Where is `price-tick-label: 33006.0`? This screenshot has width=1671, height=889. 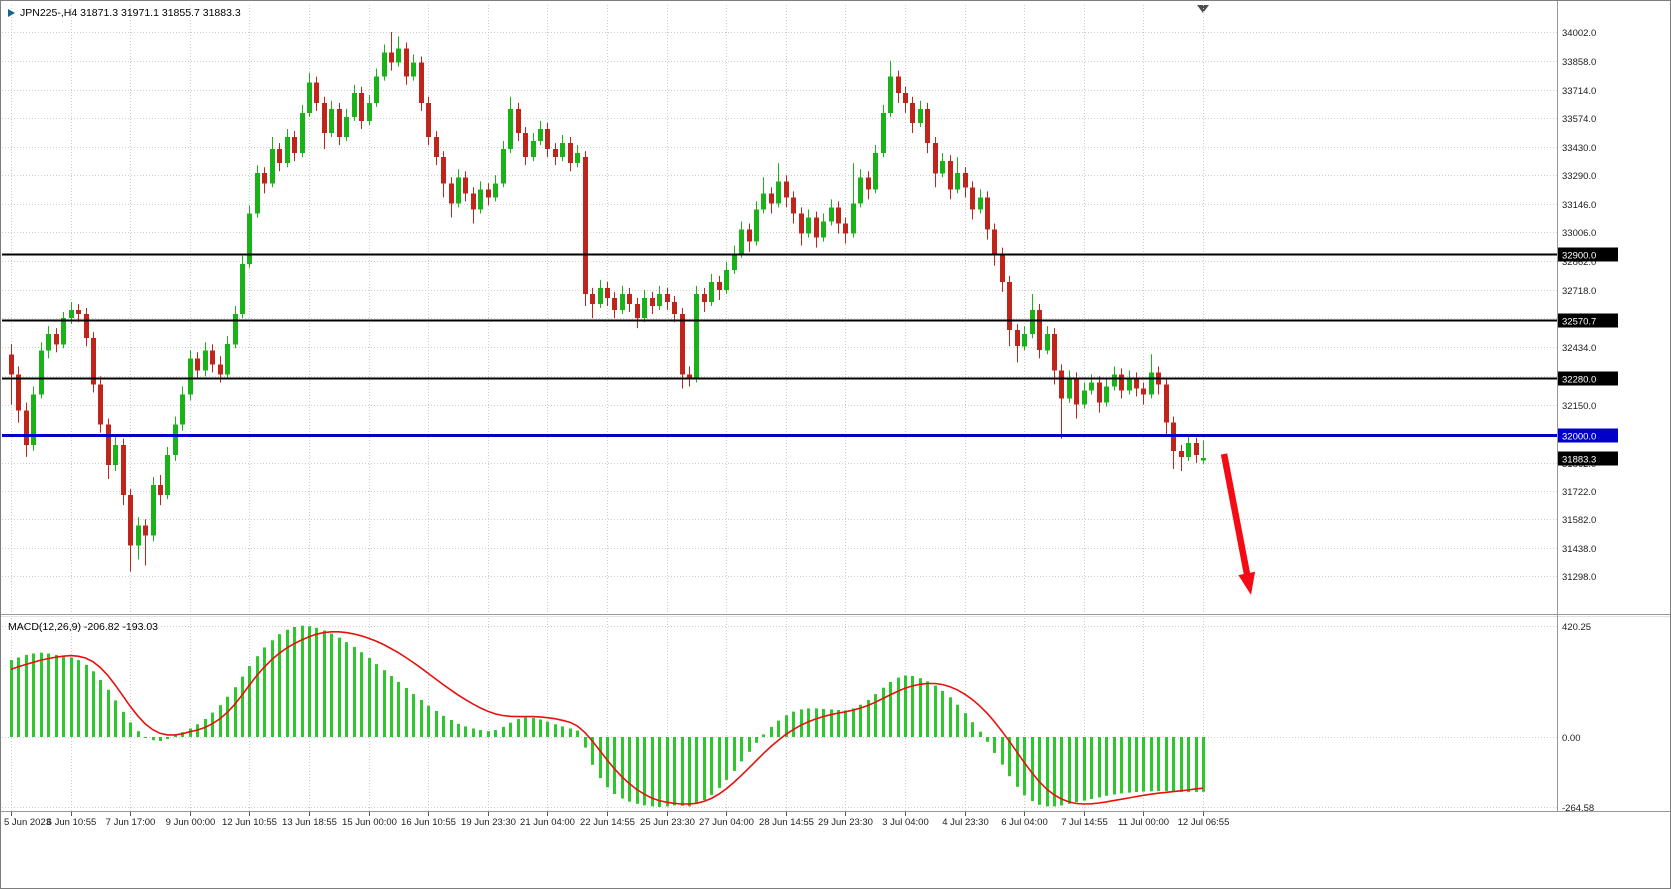 price-tick-label: 33006.0 is located at coordinates (1579, 233).